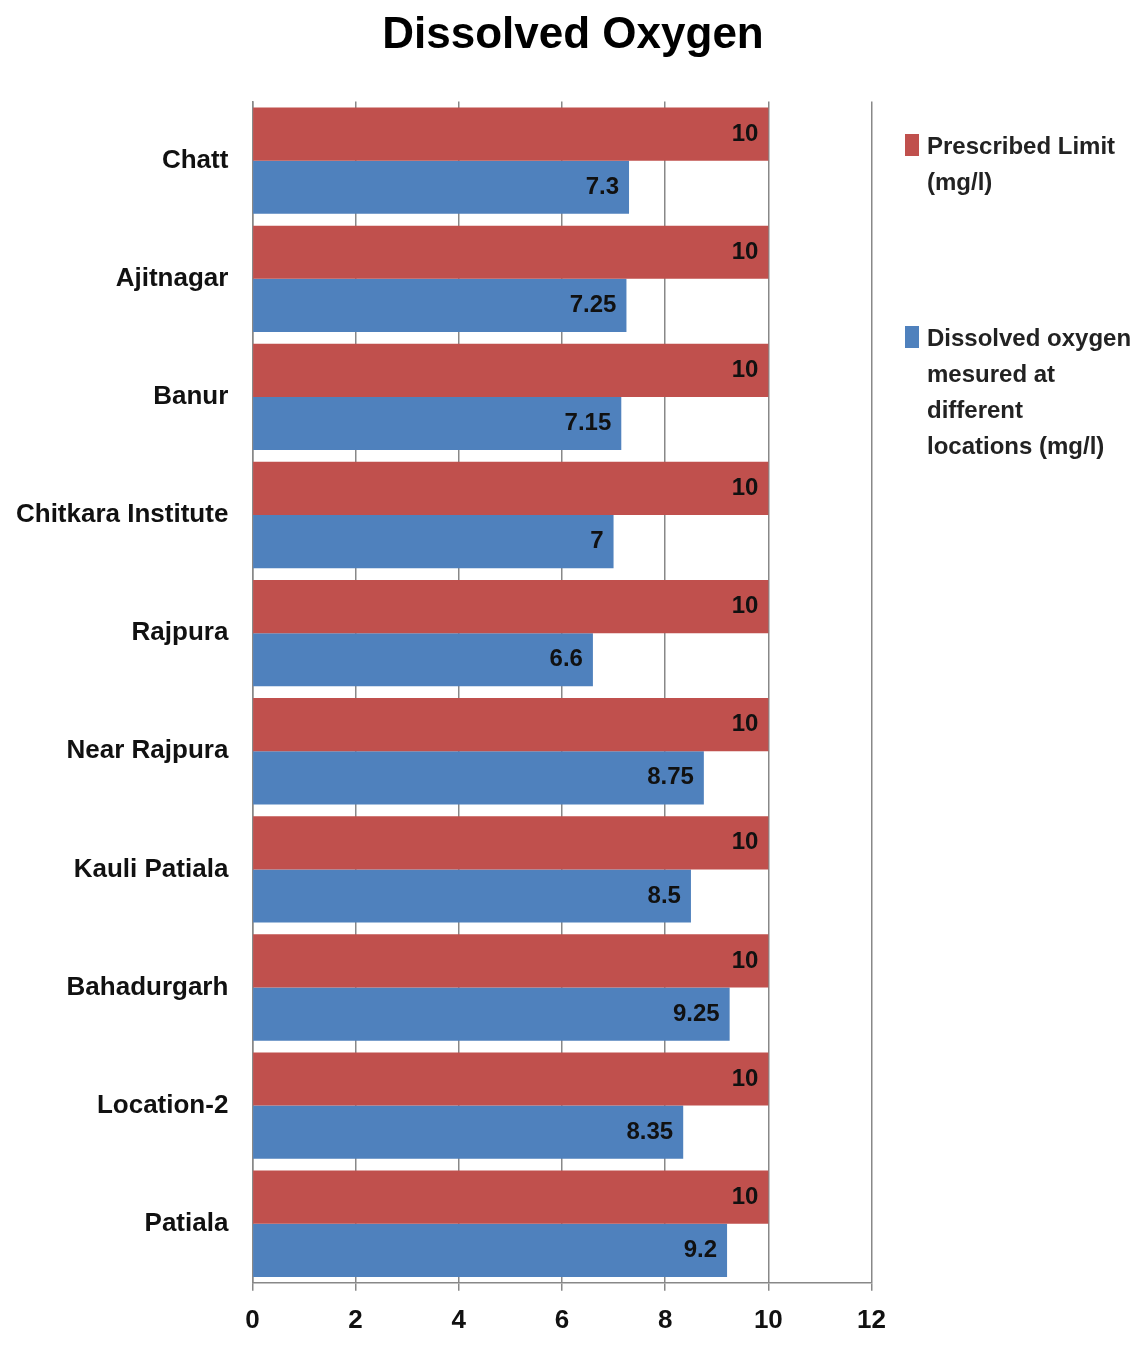  I want to click on data-label: 6.6, so click(566, 658).